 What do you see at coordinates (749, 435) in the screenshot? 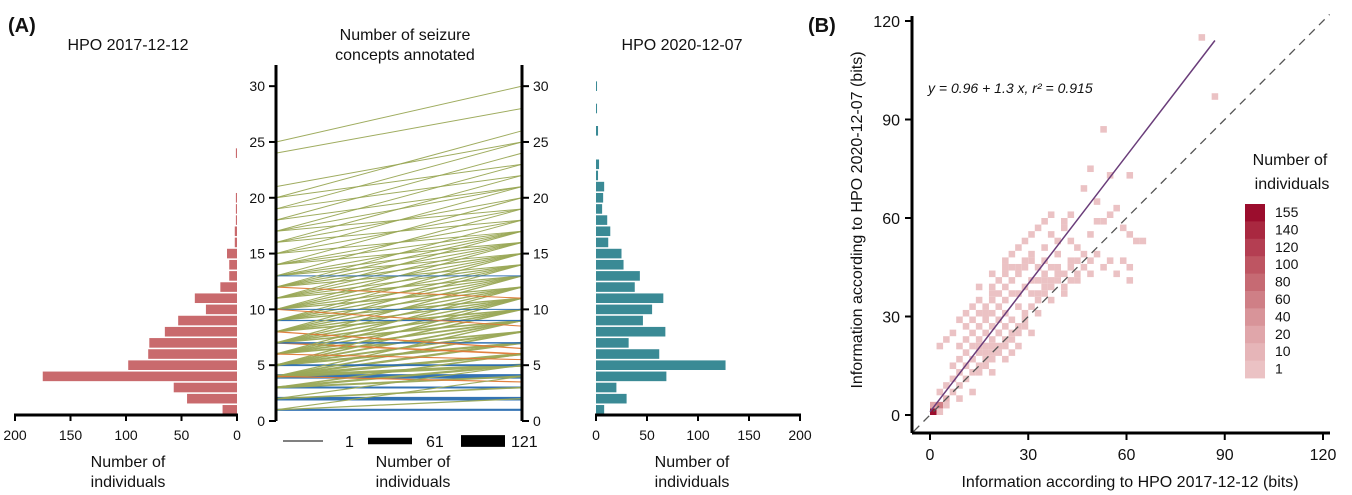
I see `hist-2020-x-tick-label: 150` at bounding box center [749, 435].